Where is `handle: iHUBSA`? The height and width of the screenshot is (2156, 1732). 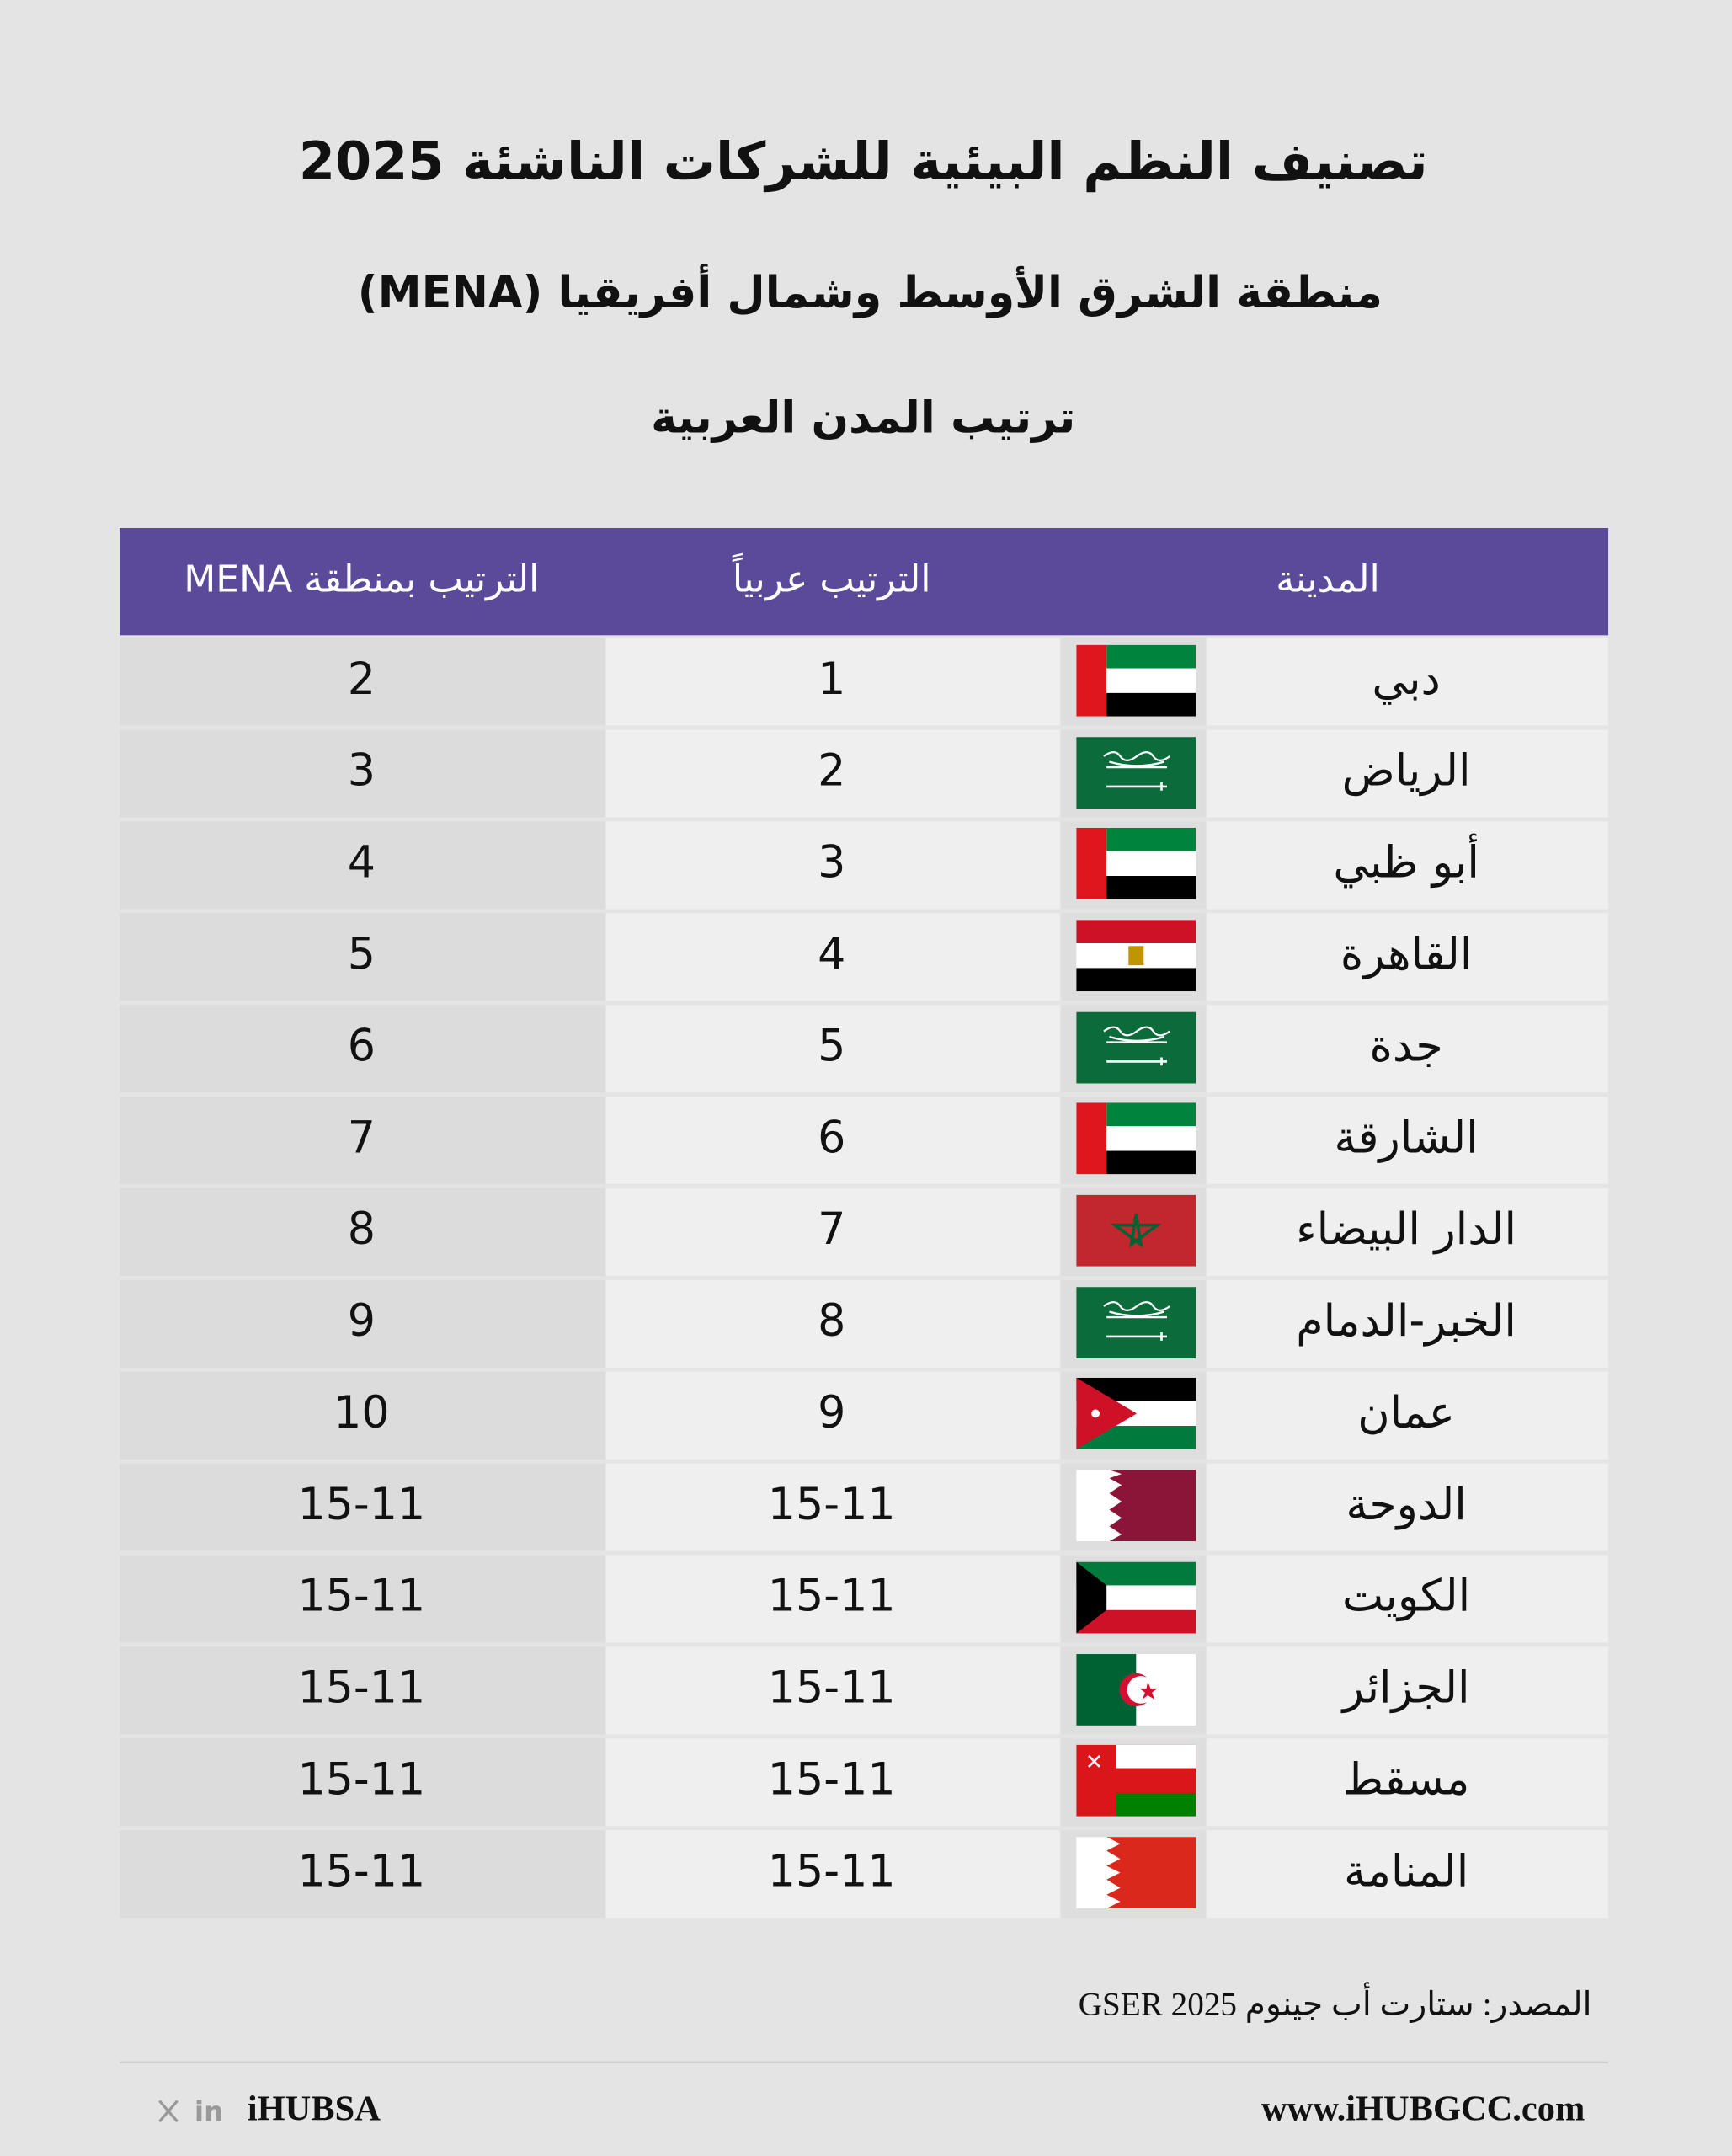
handle: iHUBSA is located at coordinates (314, 2108).